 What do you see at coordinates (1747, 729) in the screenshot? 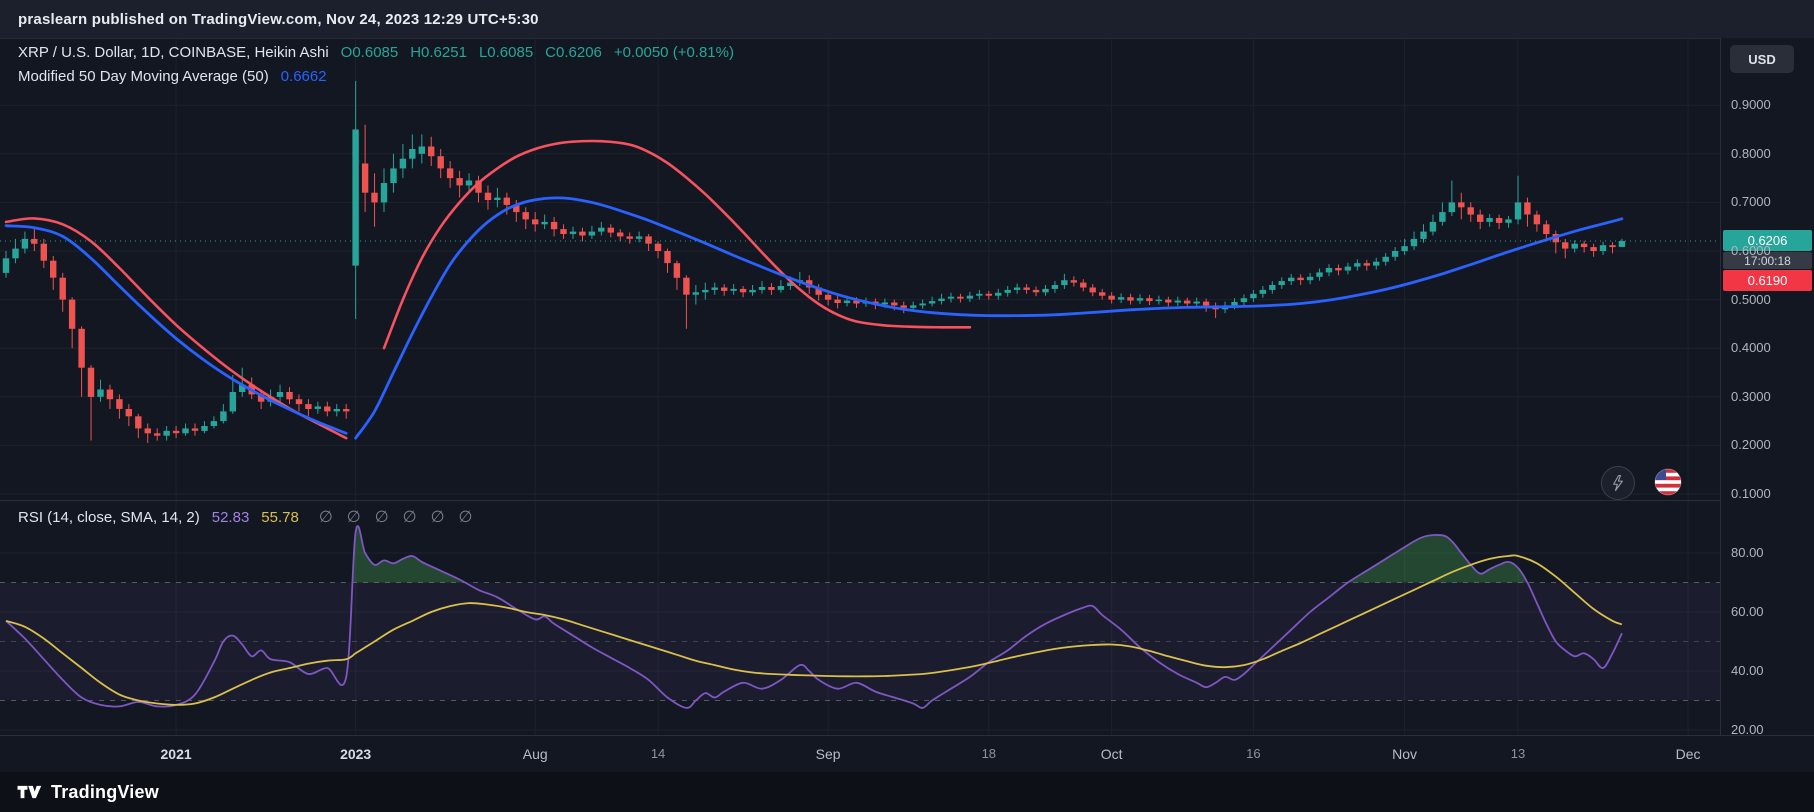
I see `rsi-axis-label: 20.00` at bounding box center [1747, 729].